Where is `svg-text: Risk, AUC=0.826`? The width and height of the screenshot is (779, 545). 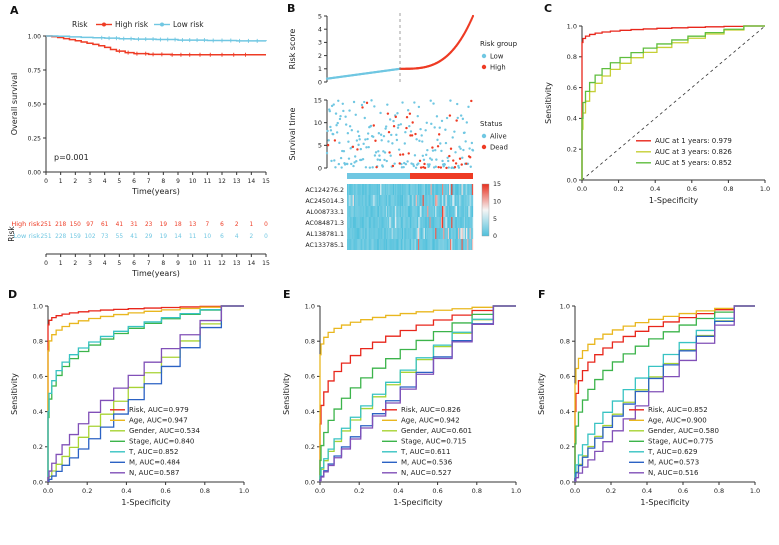
svg-text: Risk, AUC=0.826 is located at coordinates (431, 410).